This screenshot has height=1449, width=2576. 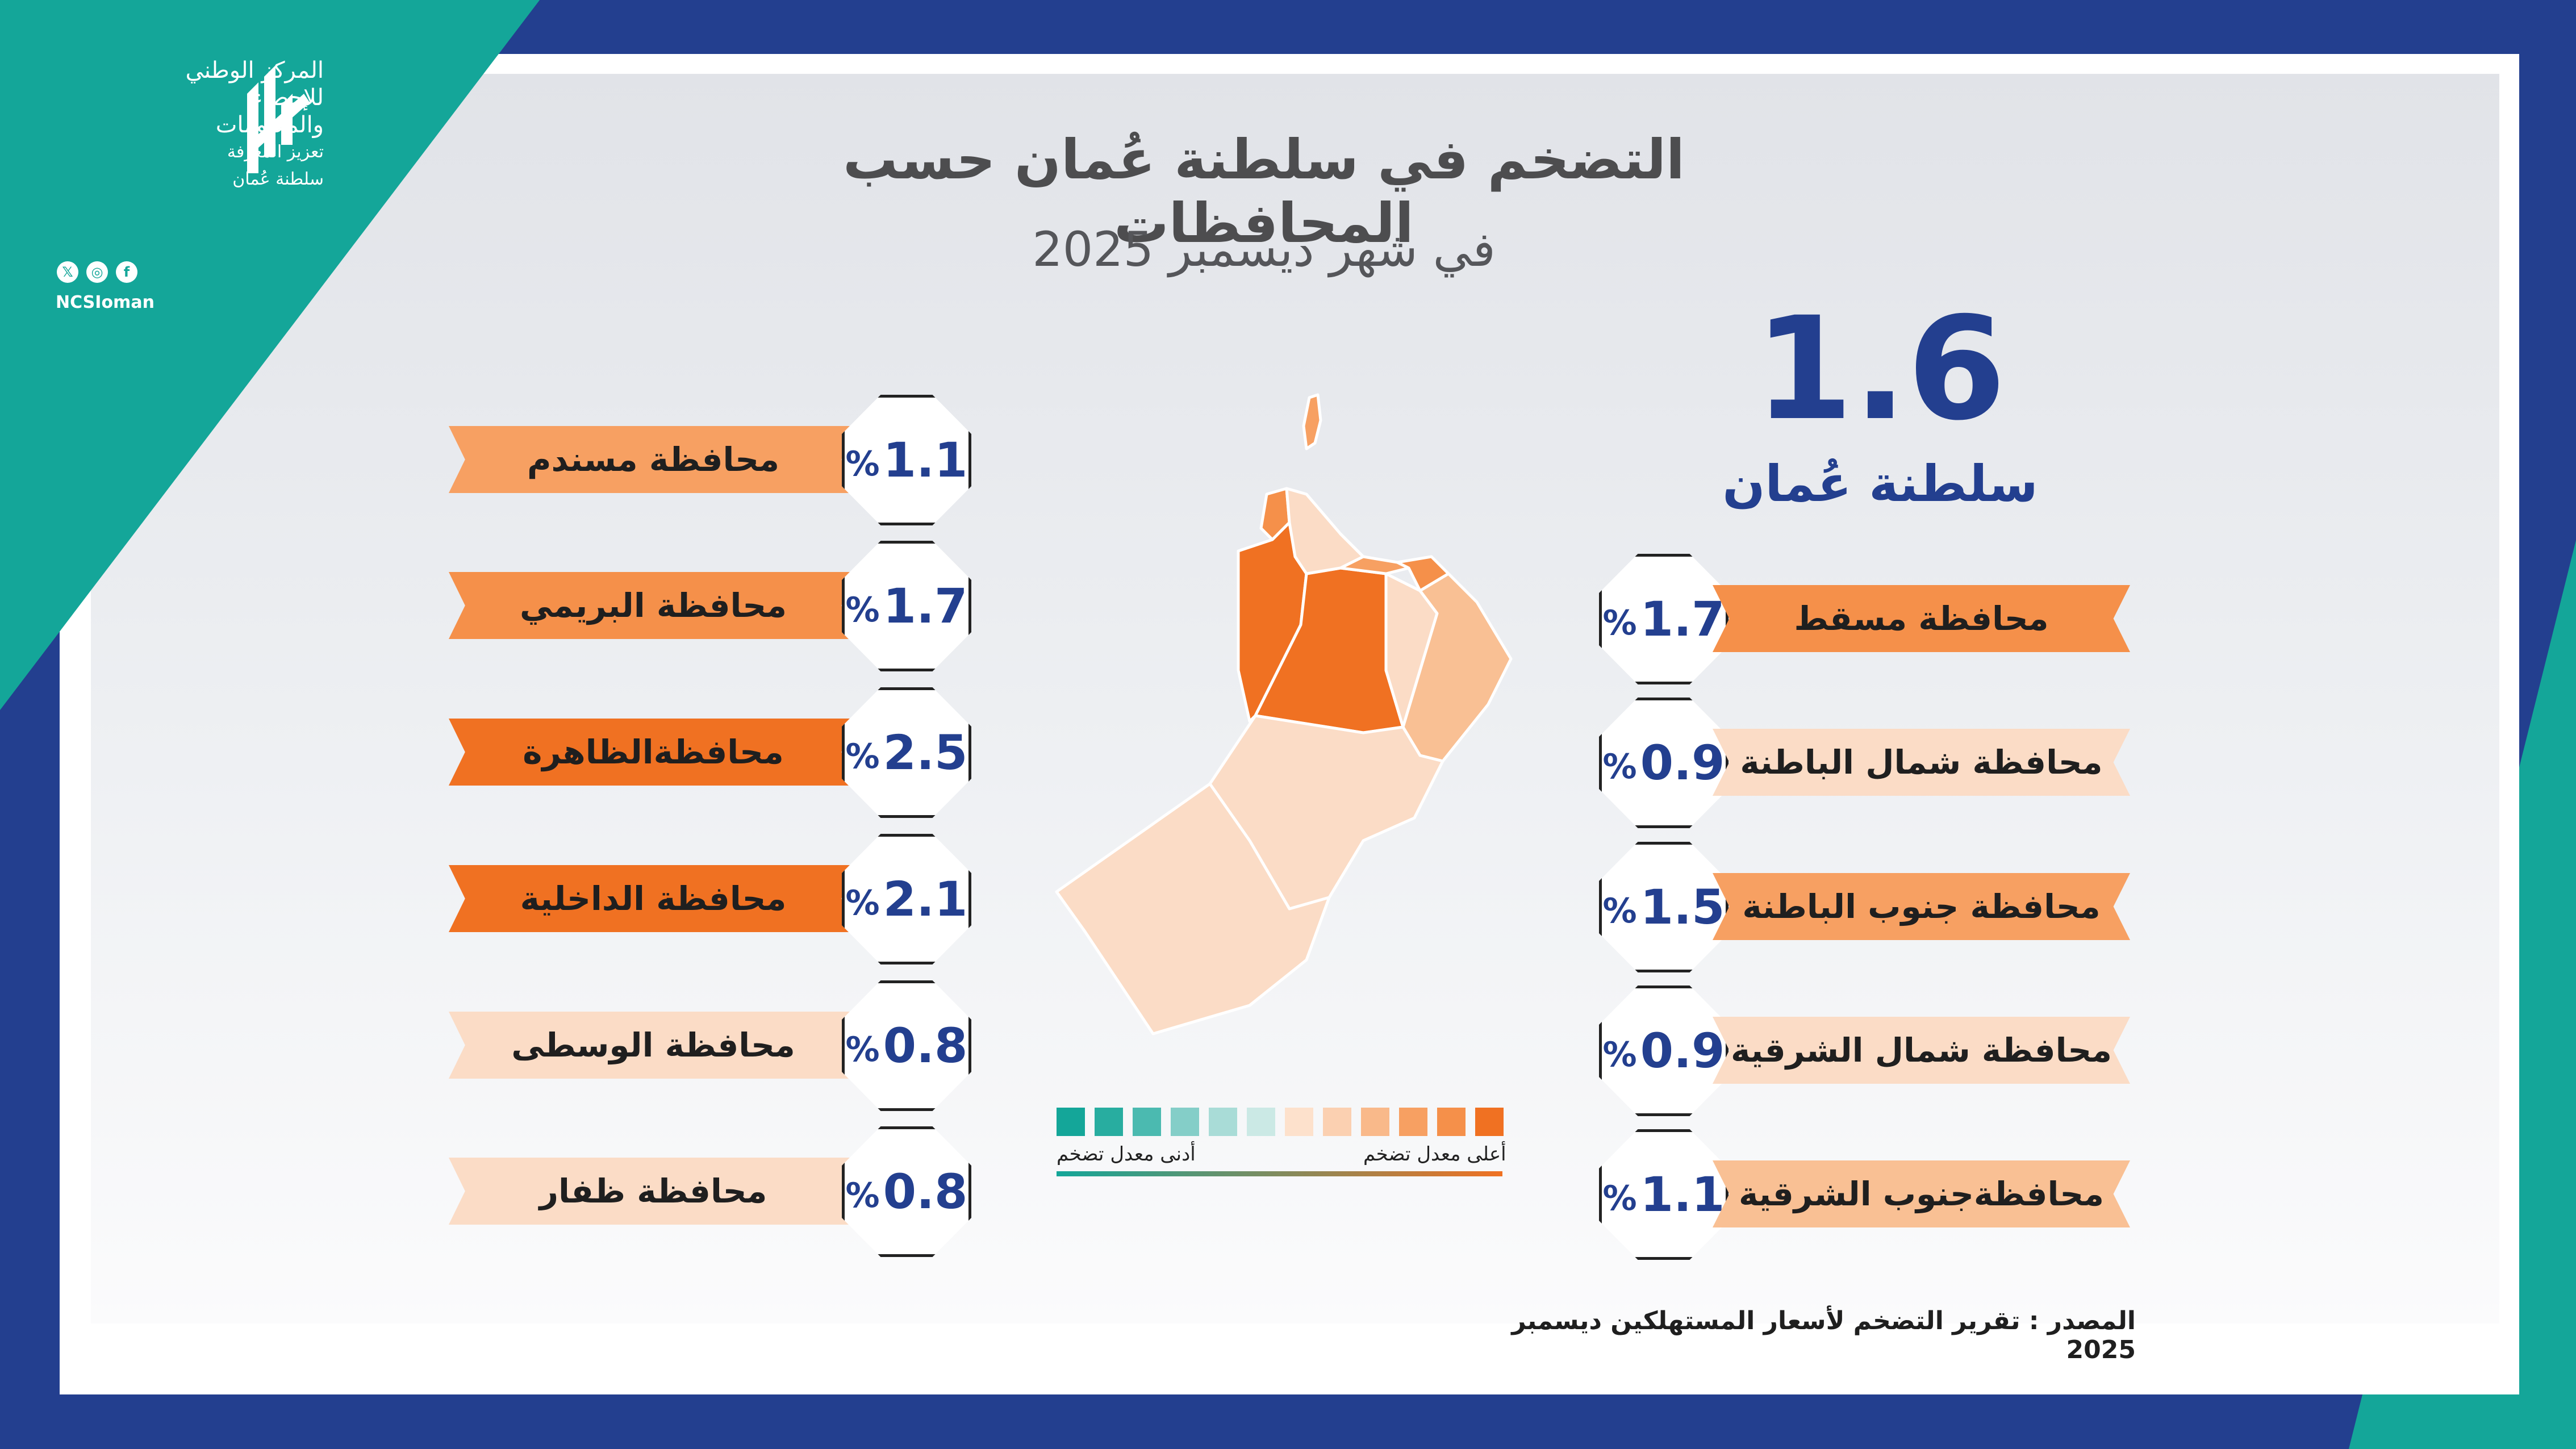 What do you see at coordinates (255, 70) in the screenshot?
I see `logo-line-1: المركز الوطني` at bounding box center [255, 70].